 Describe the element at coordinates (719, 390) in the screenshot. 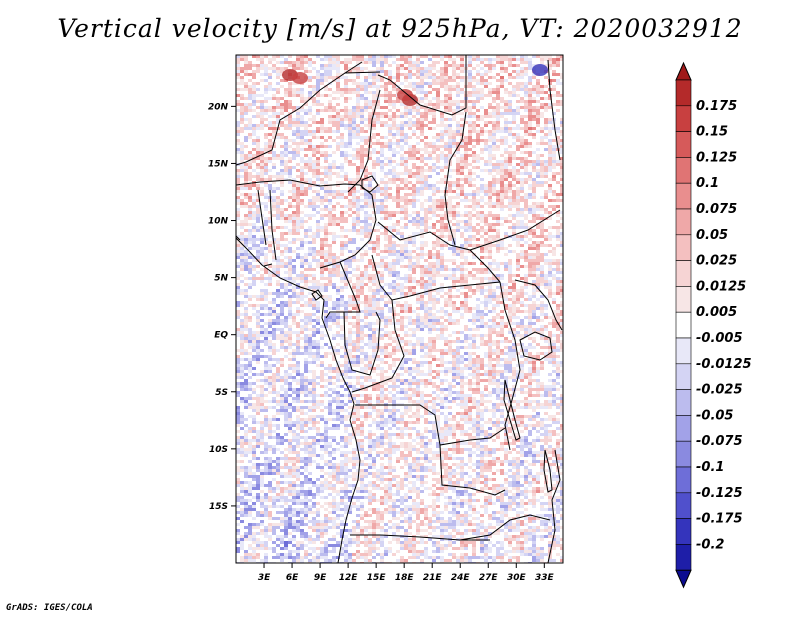

I see `colorbar-label: -0.025` at that location.